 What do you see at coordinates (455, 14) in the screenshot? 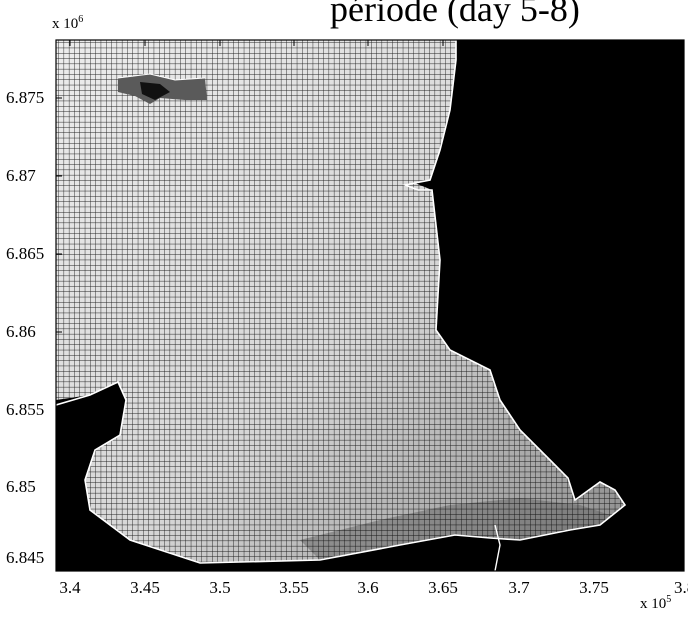
I see `figure-caption-fragment: période (day 5-8)` at bounding box center [455, 14].